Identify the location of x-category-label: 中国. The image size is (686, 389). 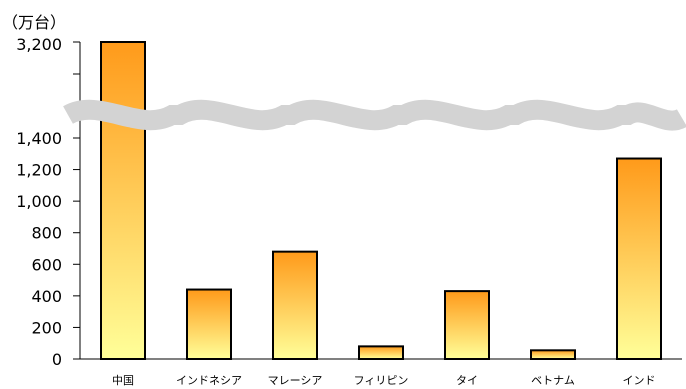
(123, 380).